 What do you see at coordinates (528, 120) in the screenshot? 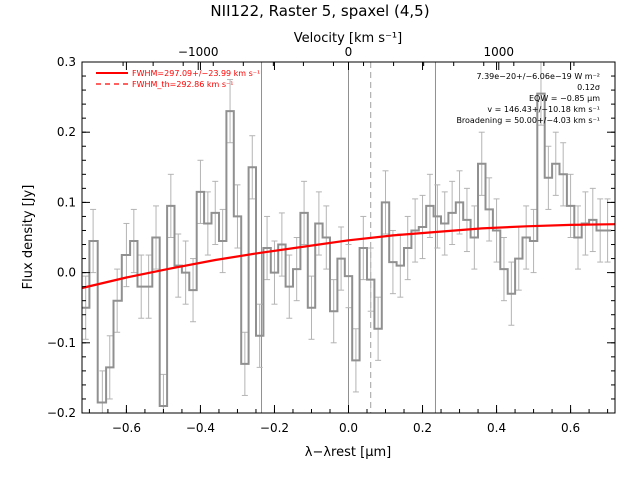
I see `annotation-4: Broadening = 50.00+/−4.03 km s⁻¹` at bounding box center [528, 120].